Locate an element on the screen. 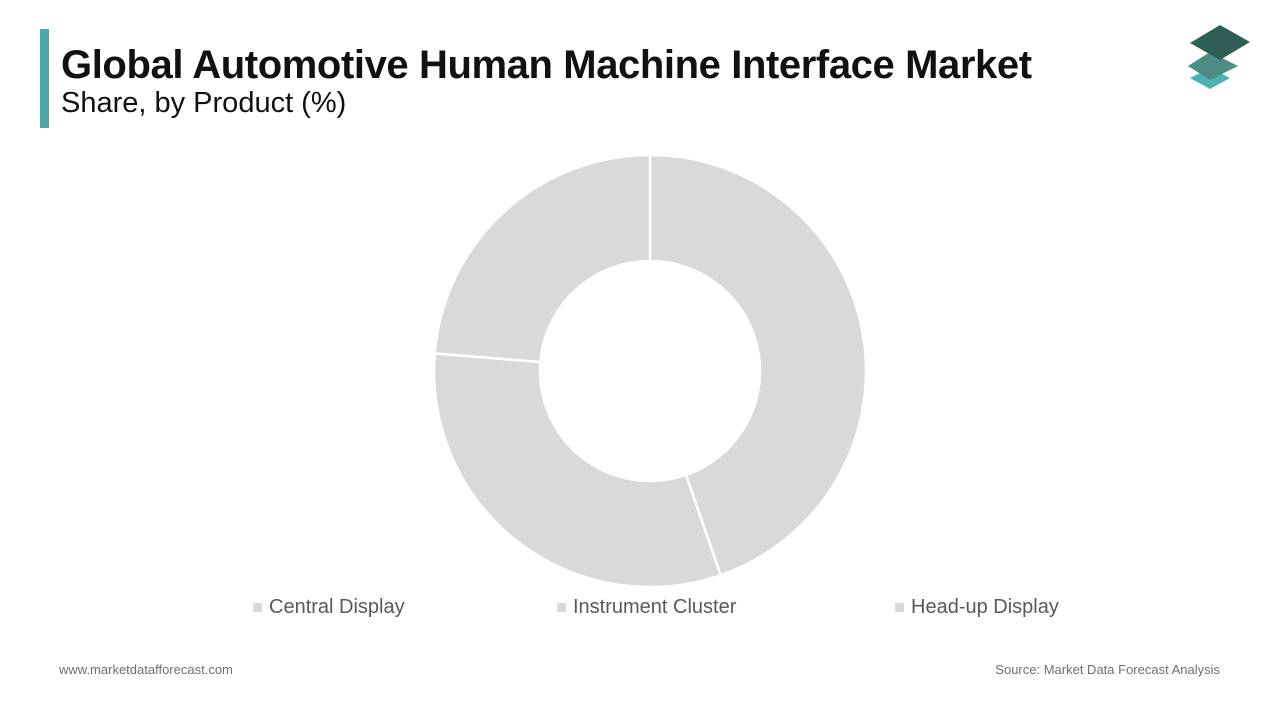 The width and height of the screenshot is (1280, 720). legend-item-instrument-cluster: Instrument Cluster is located at coordinates (646, 607).